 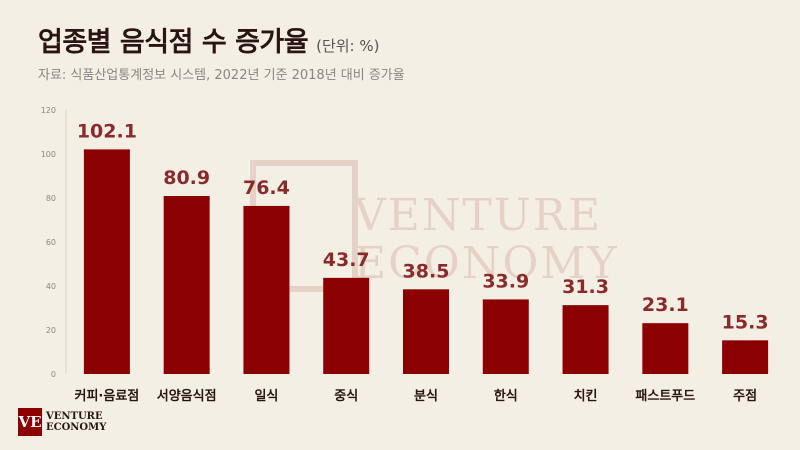 I want to click on y-tick-label: 60, so click(x=51, y=242).